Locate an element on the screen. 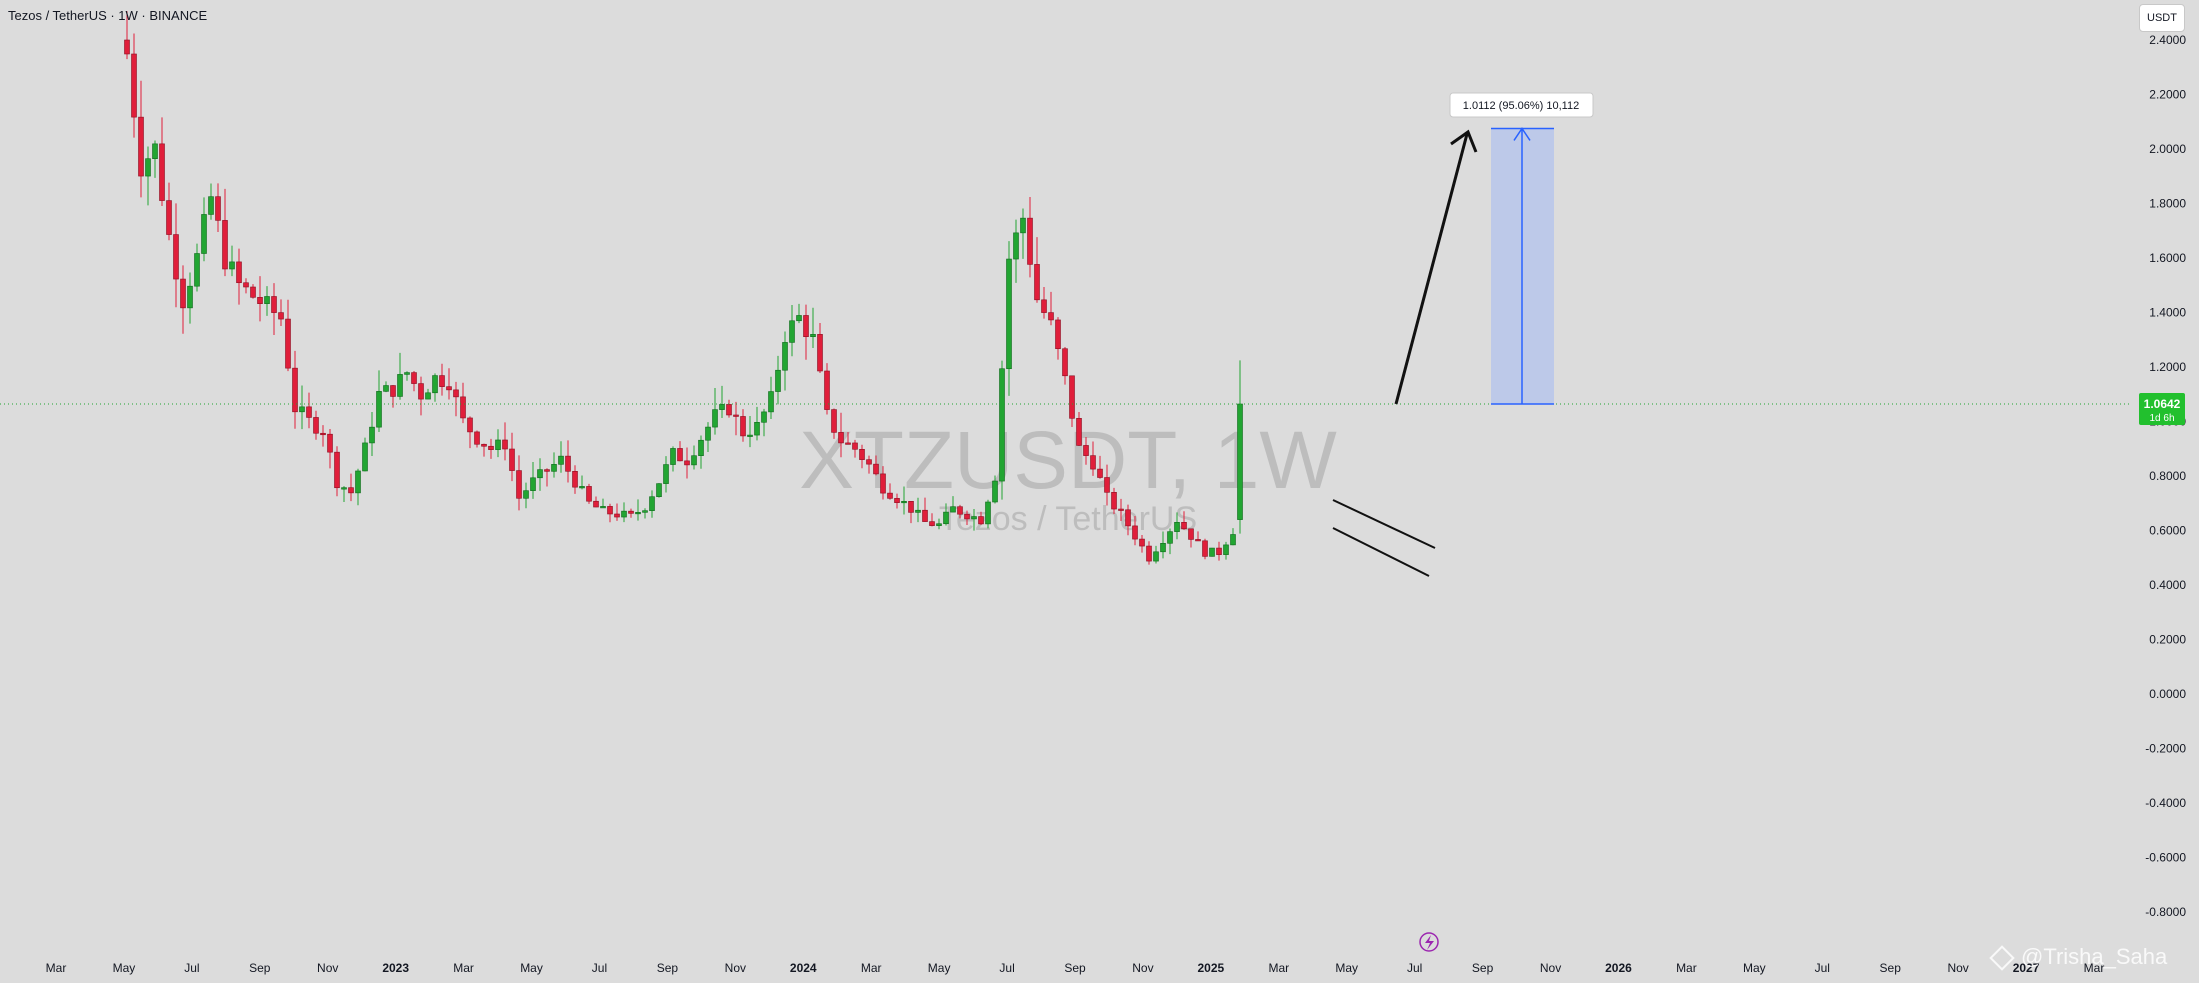 This screenshot has width=2199, height=983. x-tick-label: Mar is located at coordinates (1278, 968).